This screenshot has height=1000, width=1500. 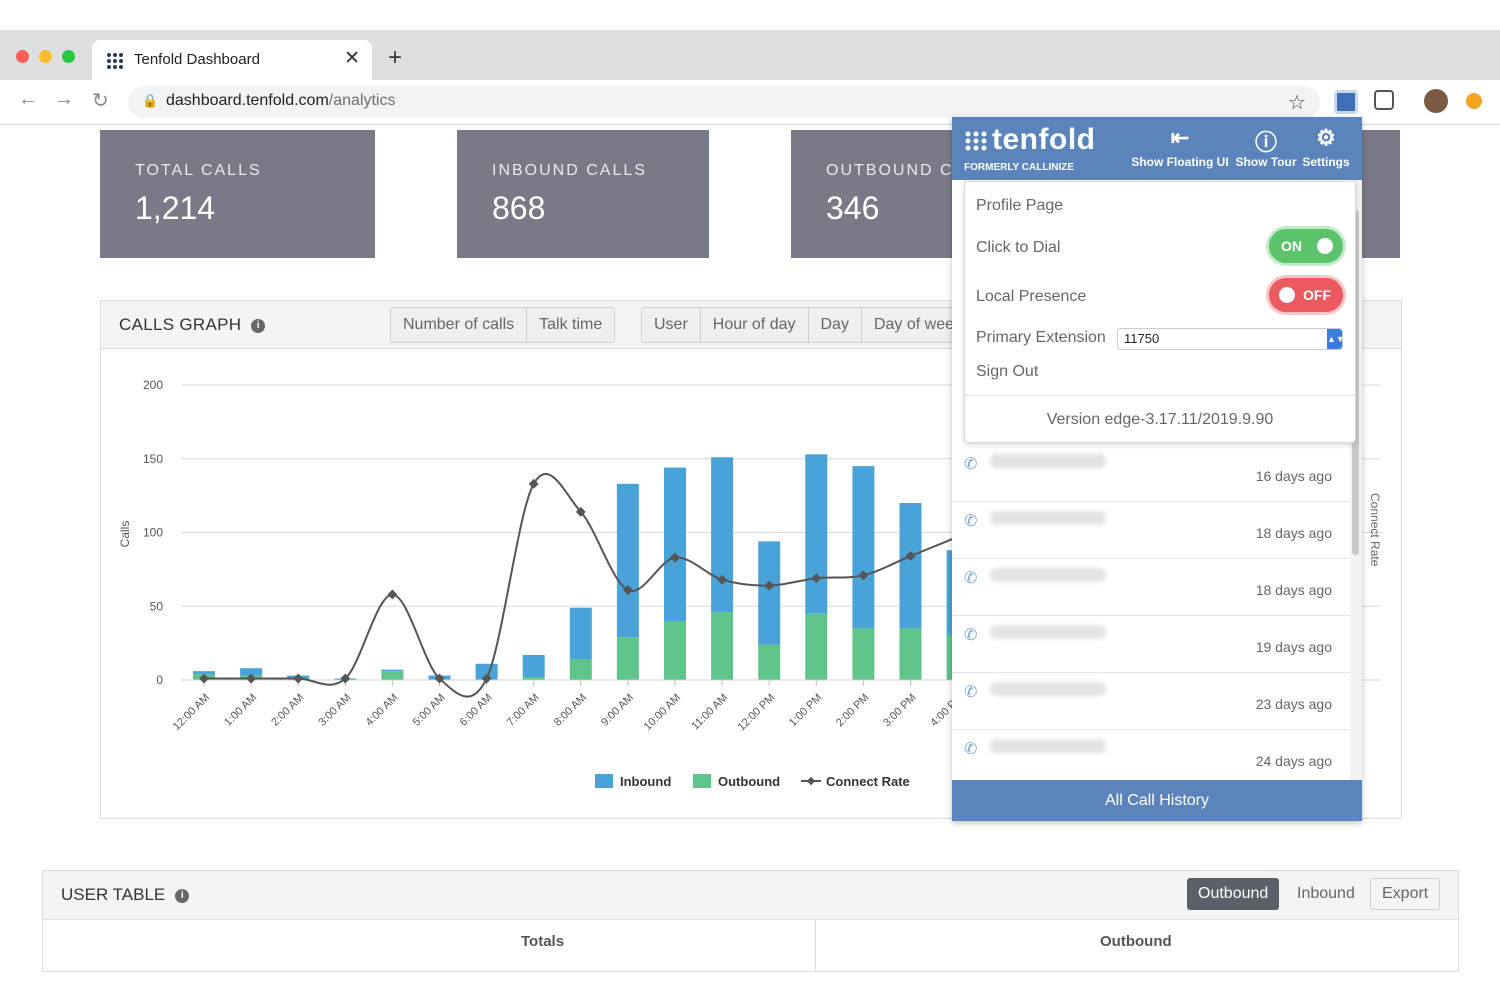 What do you see at coordinates (1157, 800) in the screenshot?
I see `all-call-history-button: All Call History` at bounding box center [1157, 800].